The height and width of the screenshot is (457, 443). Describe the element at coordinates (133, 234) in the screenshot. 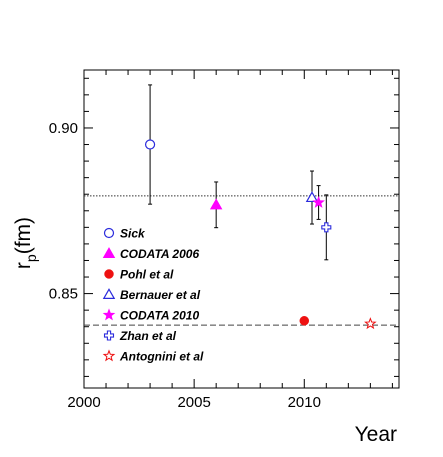

I see `legend-label-sick: Sick` at that location.